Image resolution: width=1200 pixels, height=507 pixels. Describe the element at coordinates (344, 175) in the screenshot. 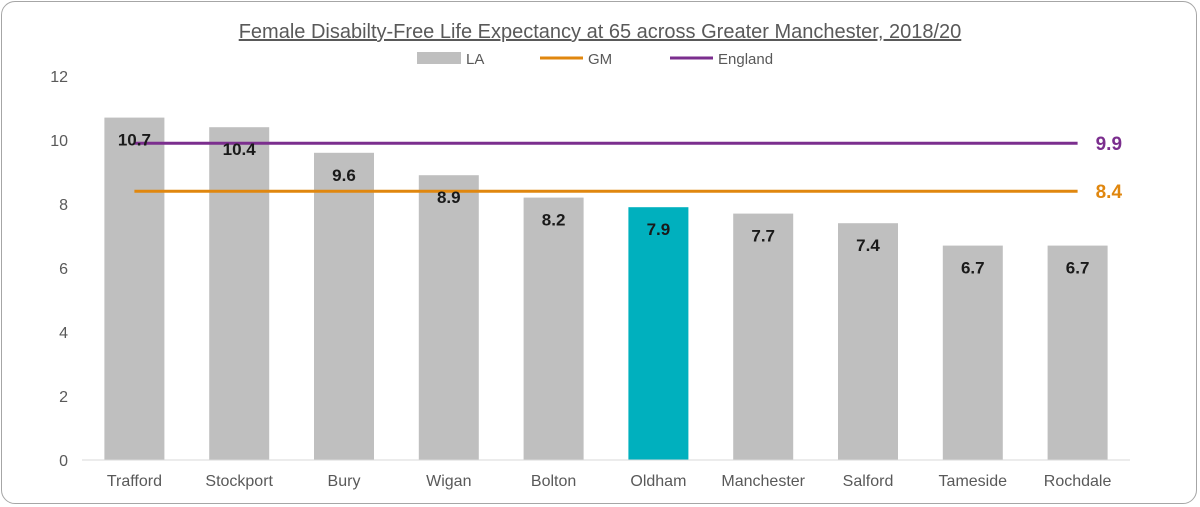

I see `data-label: 9.6` at that location.